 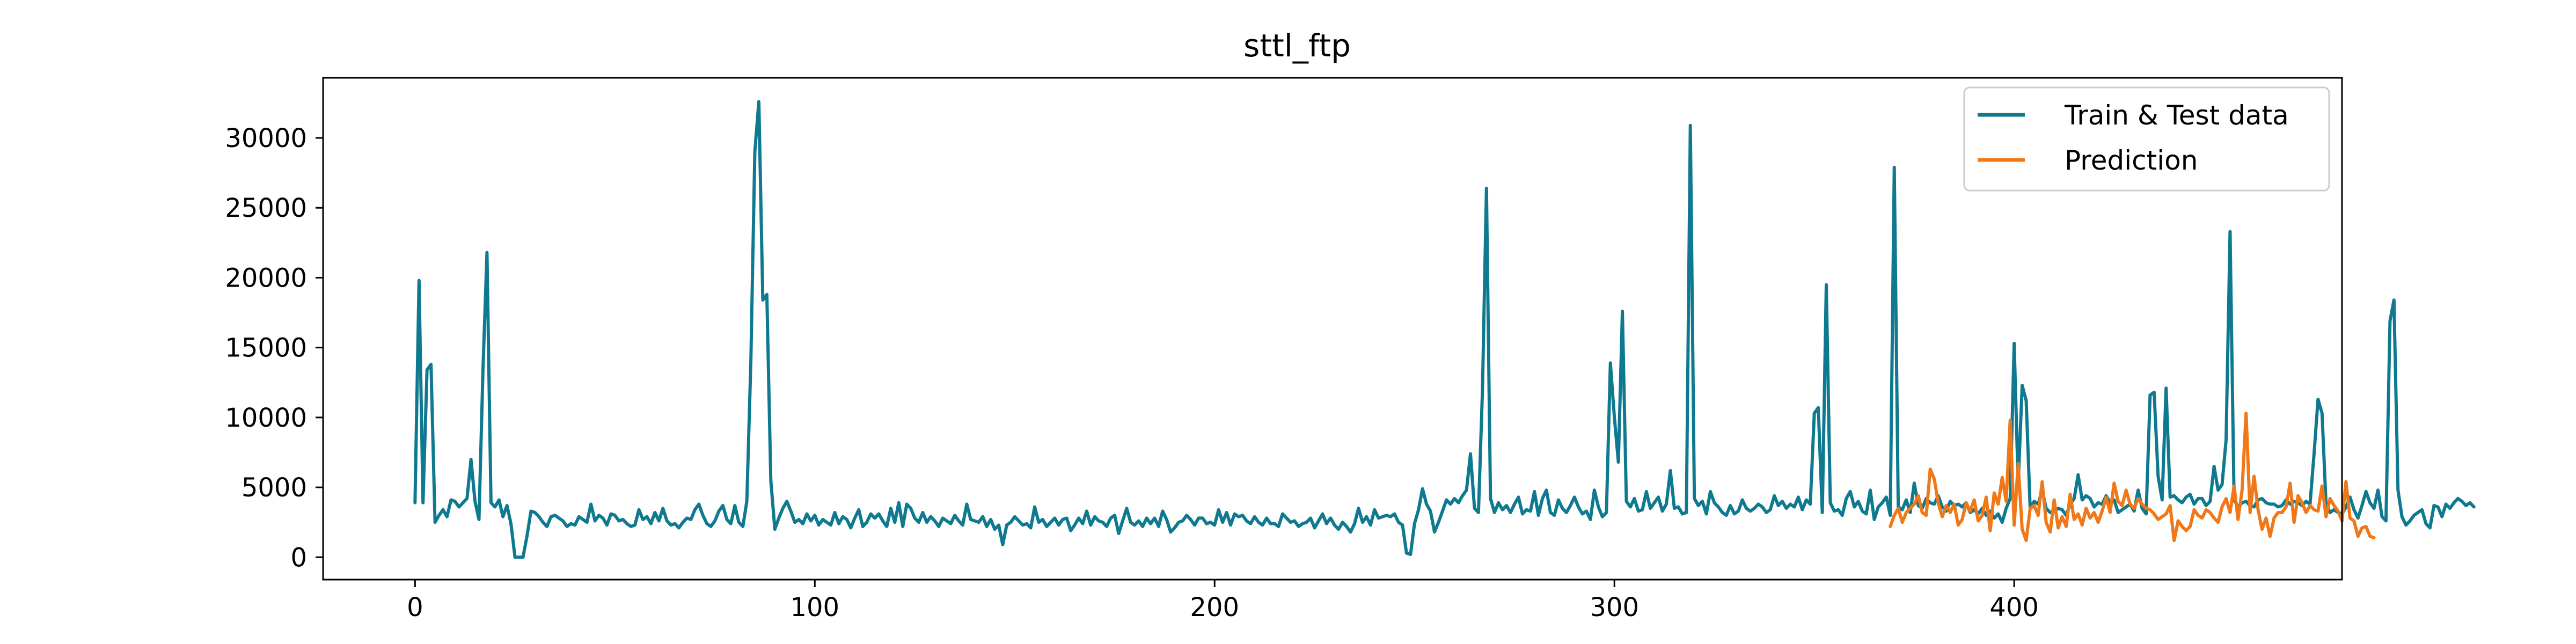 I want to click on legend-label-prediction: Prediction, so click(x=2131, y=160).